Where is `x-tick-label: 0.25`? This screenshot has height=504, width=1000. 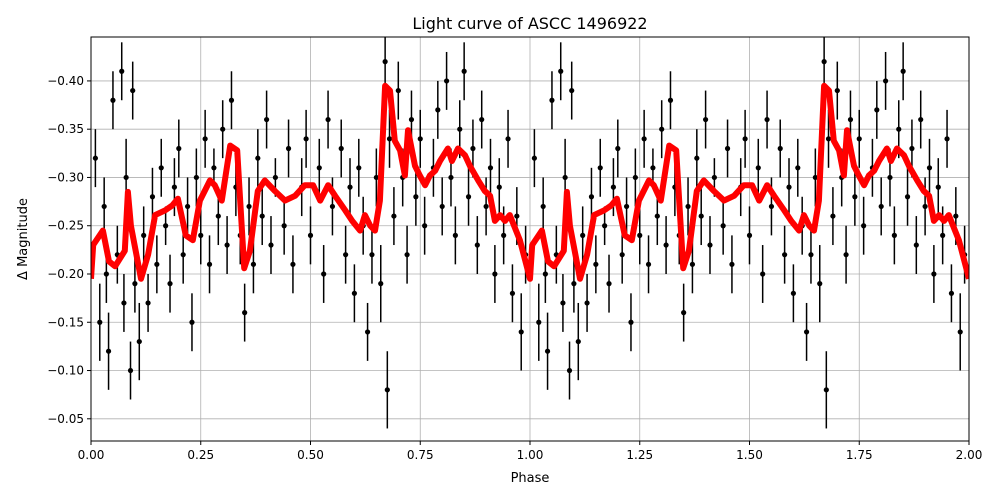
x-tick-label: 0.25 is located at coordinates (200, 455).